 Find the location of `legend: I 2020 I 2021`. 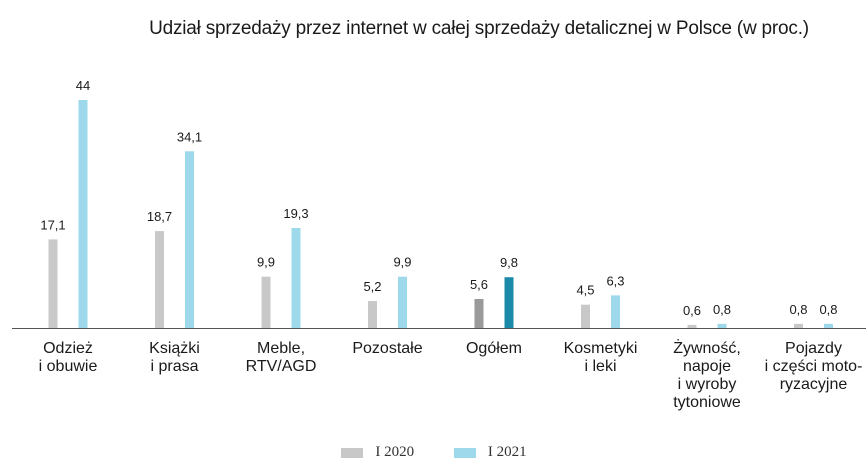

legend: I 2020 I 2021 is located at coordinates (434, 453).